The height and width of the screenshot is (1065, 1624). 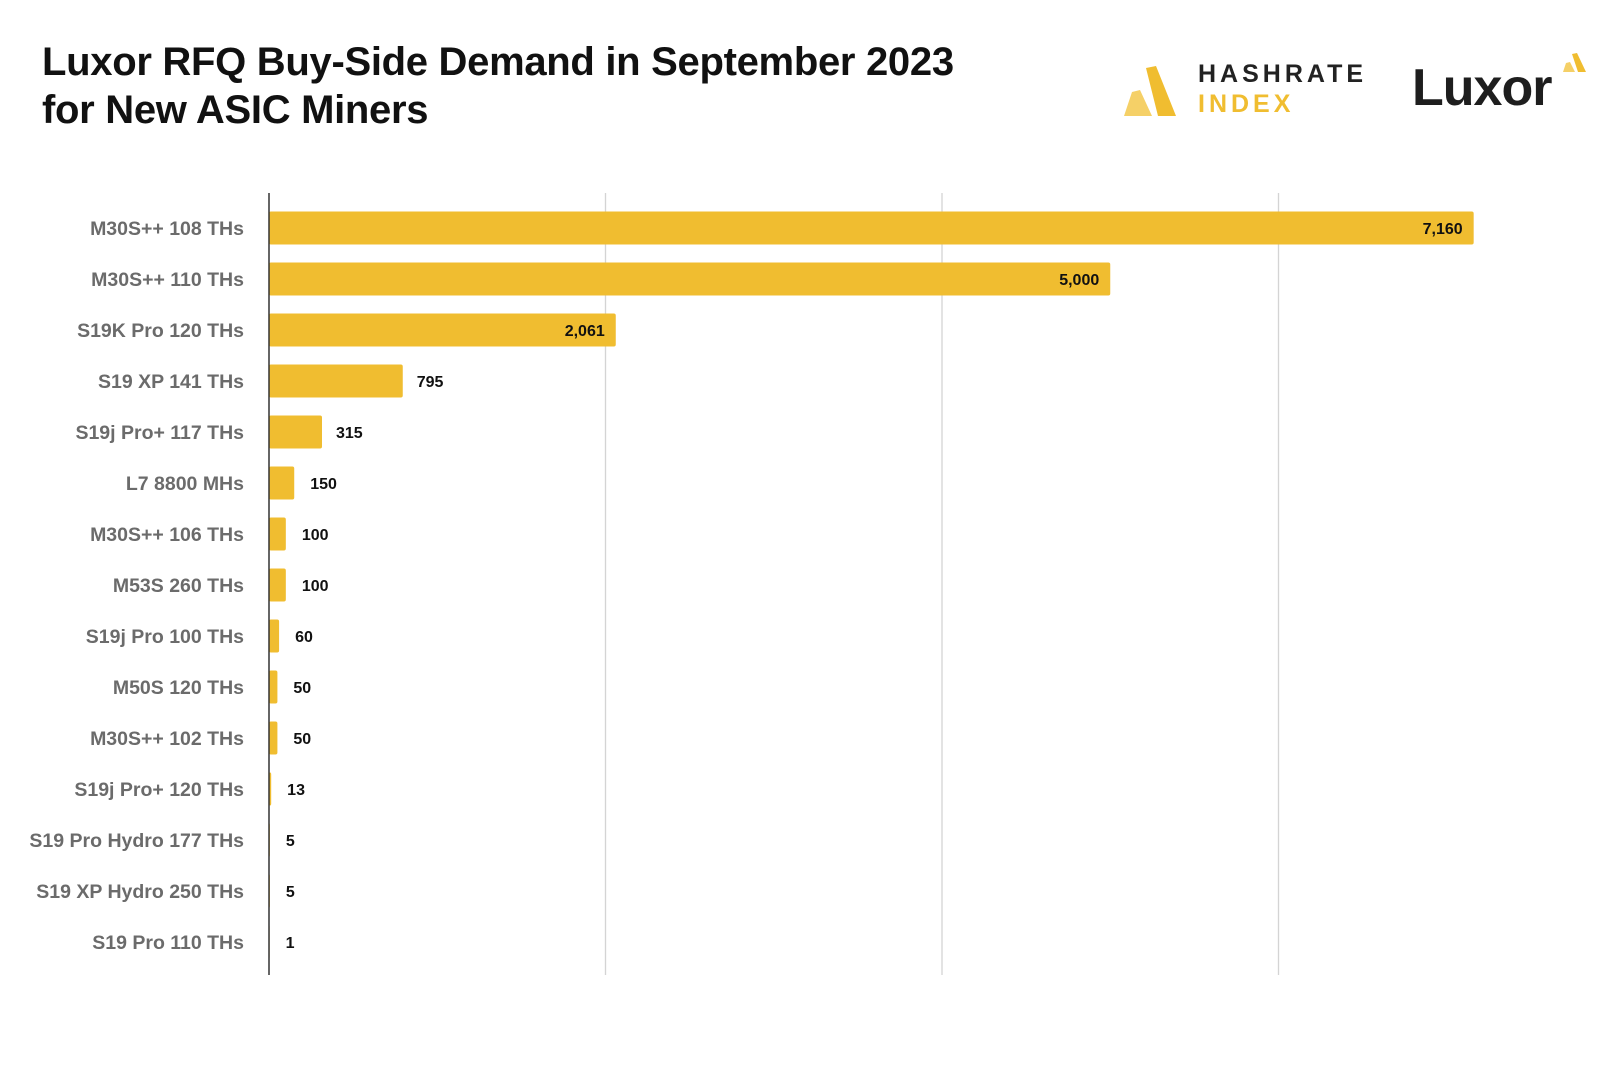 I want to click on luxor-logo-wordmark: Luxor, so click(x=1482, y=88).